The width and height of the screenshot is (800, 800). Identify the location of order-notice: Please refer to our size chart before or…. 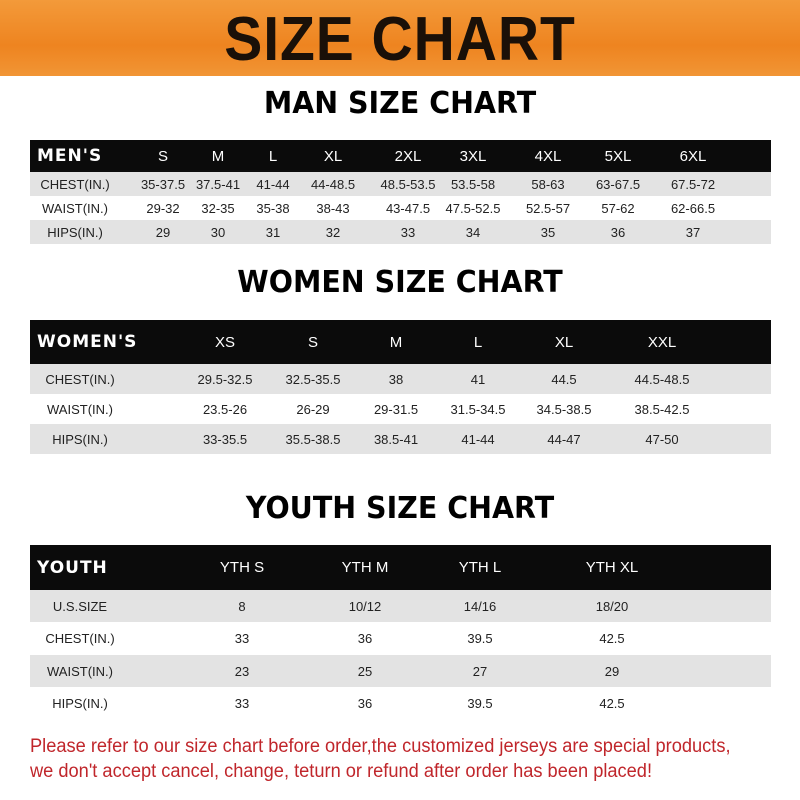
(395, 759).